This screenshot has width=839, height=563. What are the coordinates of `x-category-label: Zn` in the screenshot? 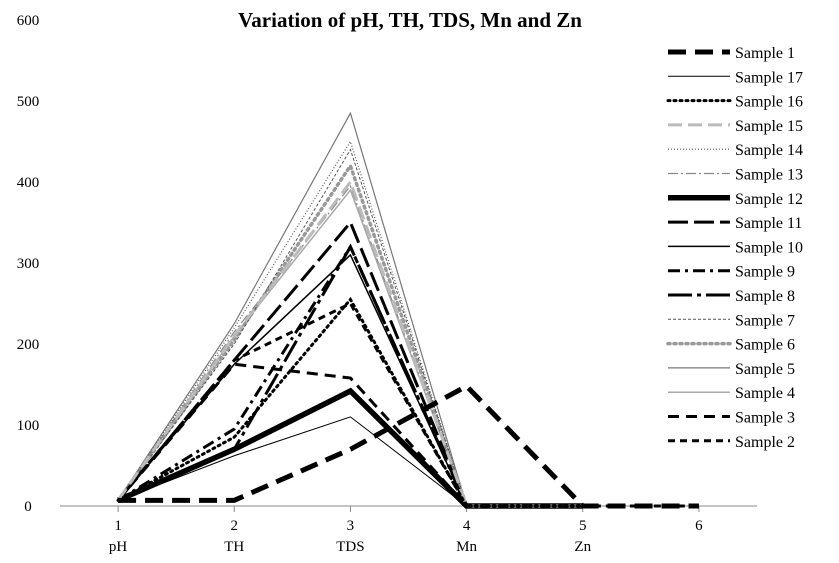 It's located at (582, 547).